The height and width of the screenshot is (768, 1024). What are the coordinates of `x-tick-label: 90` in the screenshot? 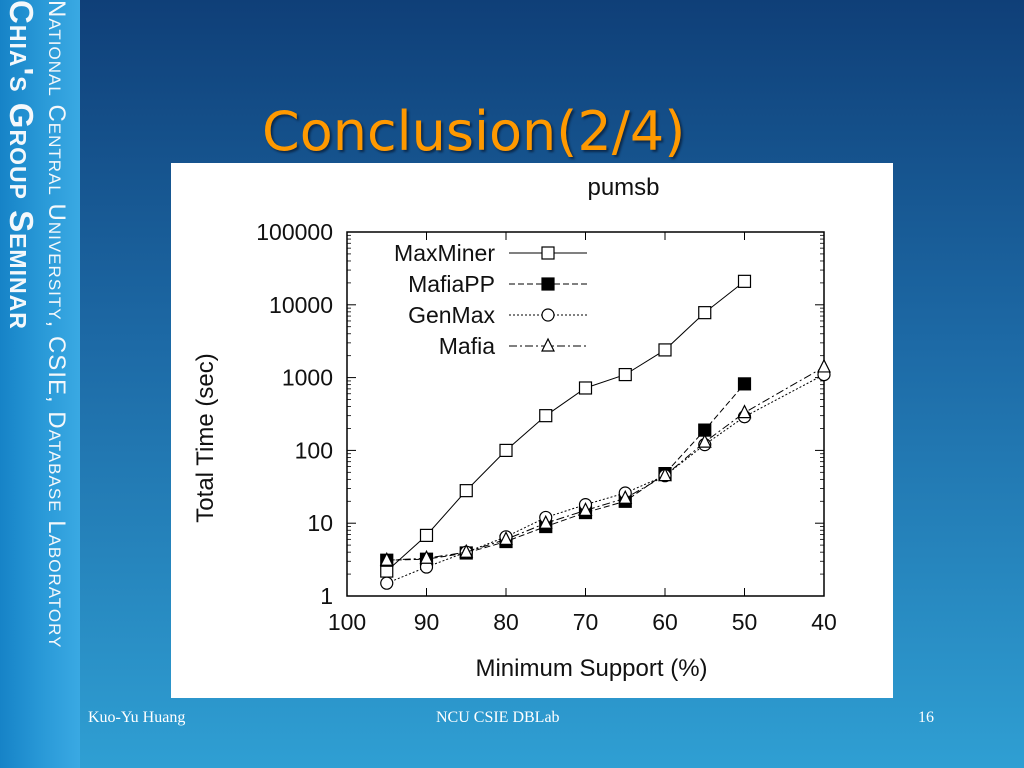 It's located at (427, 622).